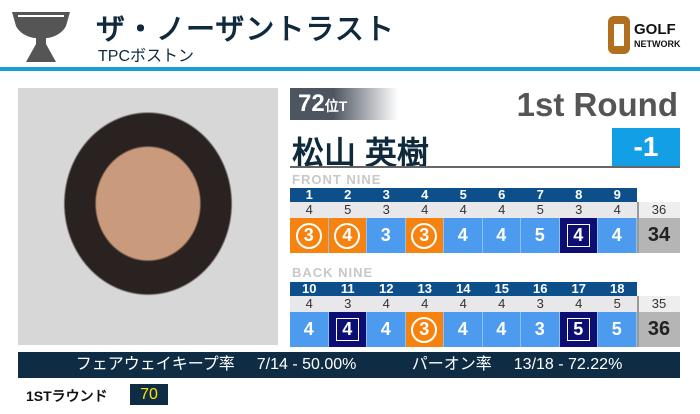  Describe the element at coordinates (333, 272) in the screenshot. I see `back-nine-label: BACK NINE` at that location.